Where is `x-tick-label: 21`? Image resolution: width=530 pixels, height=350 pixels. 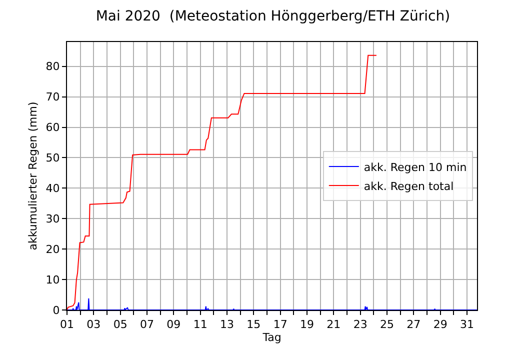
x-tick-label: 21 is located at coordinates (333, 325).